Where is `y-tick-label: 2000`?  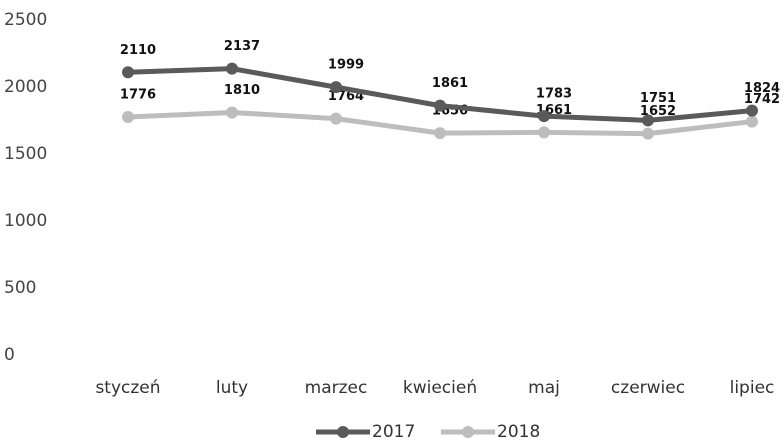
y-tick-label: 2000 is located at coordinates (25, 87).